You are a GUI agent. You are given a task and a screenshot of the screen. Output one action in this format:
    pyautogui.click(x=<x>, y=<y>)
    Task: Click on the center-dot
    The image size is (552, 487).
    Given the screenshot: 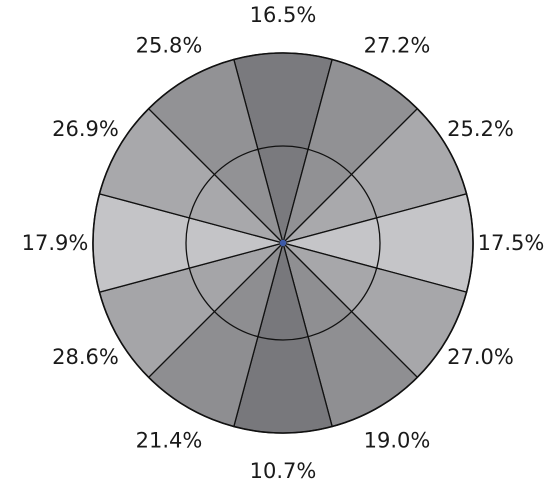 What is the action you would take?
    pyautogui.click(x=283, y=243)
    